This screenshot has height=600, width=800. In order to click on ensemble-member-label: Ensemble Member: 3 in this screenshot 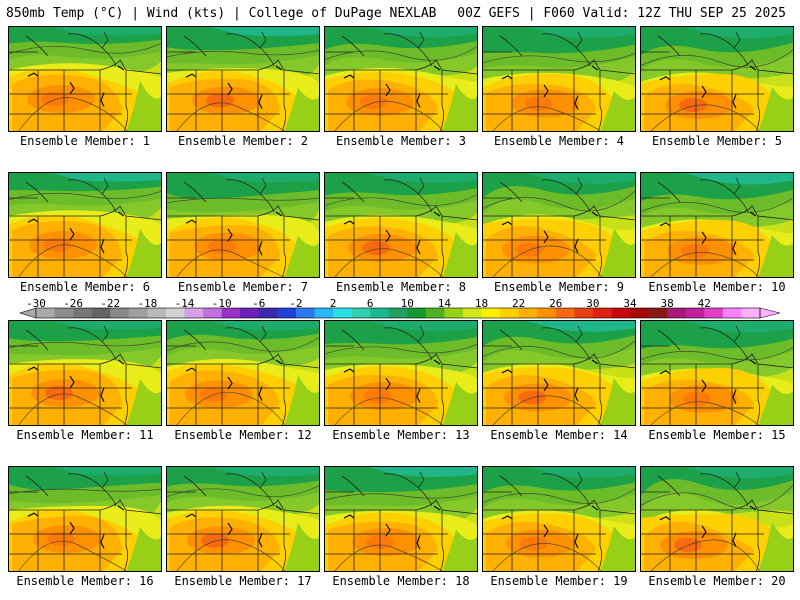, I will do `click(401, 141)`.